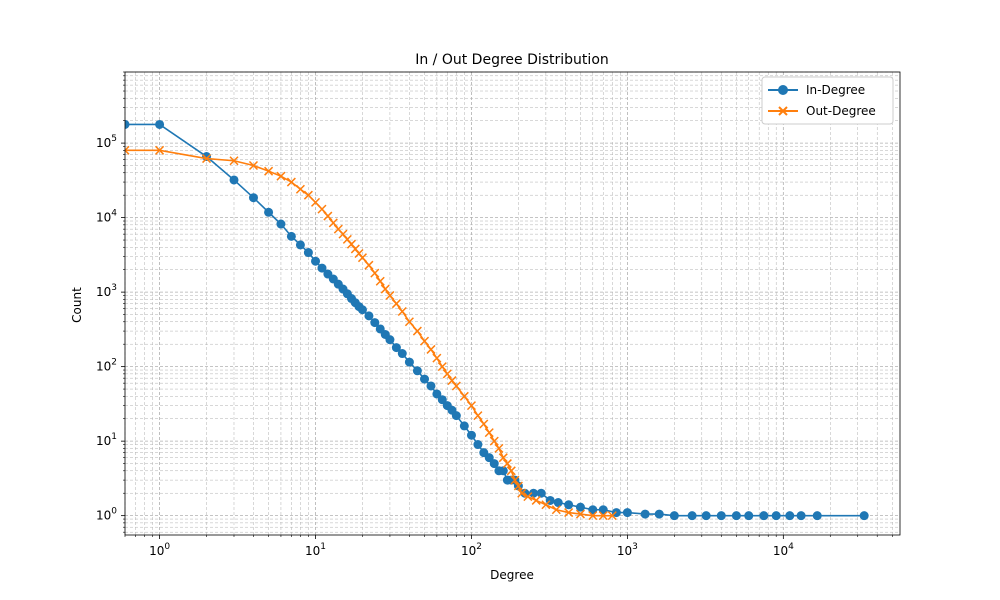 Image resolution: width=1000 pixels, height=600 pixels. Describe the element at coordinates (77, 305) in the screenshot. I see `y-axis-label: Count` at that location.